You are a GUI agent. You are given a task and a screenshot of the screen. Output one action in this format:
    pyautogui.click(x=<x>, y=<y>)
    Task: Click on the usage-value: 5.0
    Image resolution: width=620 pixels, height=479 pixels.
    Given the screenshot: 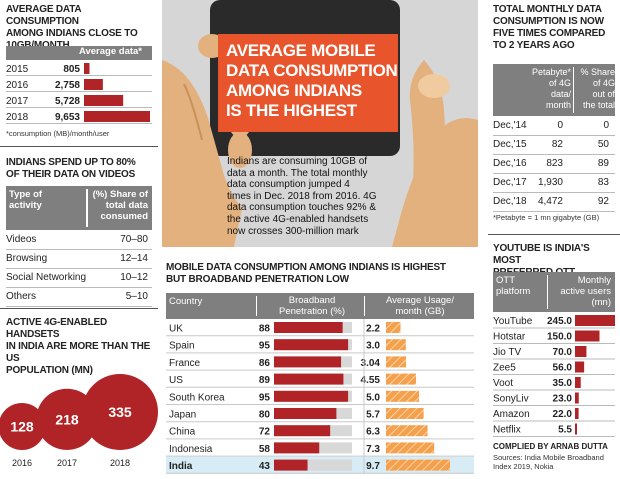 What is the action you would take?
    pyautogui.click(x=373, y=397)
    